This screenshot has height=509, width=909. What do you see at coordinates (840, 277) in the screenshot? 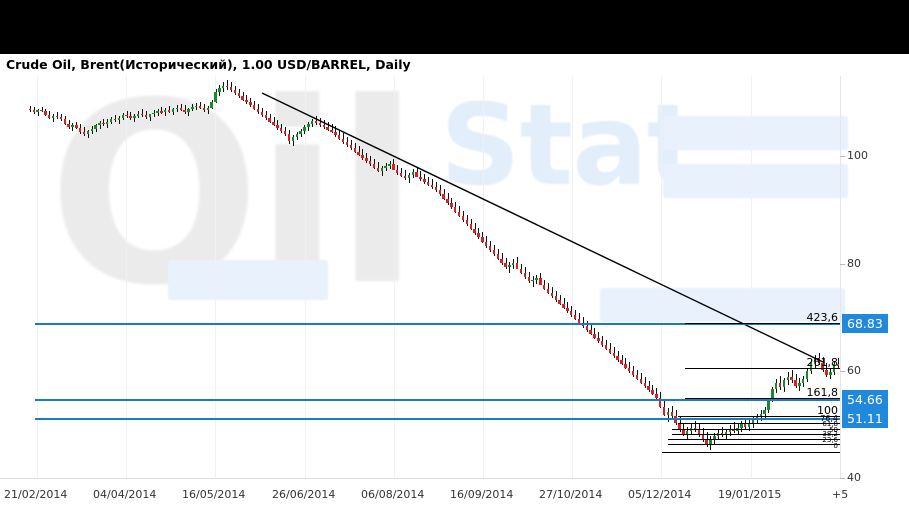
I see `y-axis-line` at bounding box center [840, 277].